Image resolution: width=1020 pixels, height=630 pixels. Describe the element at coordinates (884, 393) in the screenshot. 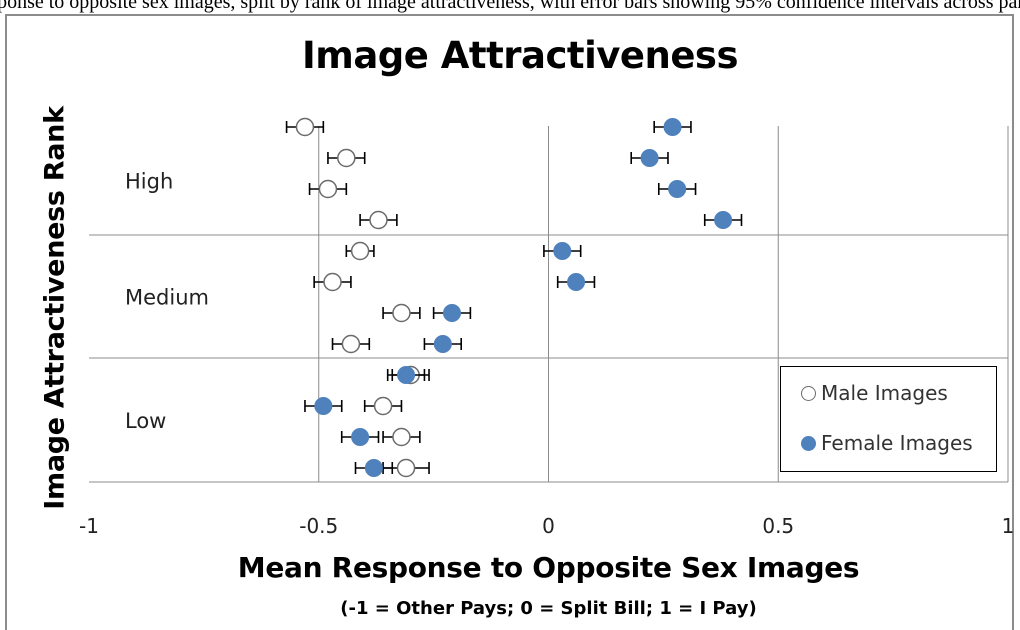

I see `legend-label-male: Male Images` at that location.